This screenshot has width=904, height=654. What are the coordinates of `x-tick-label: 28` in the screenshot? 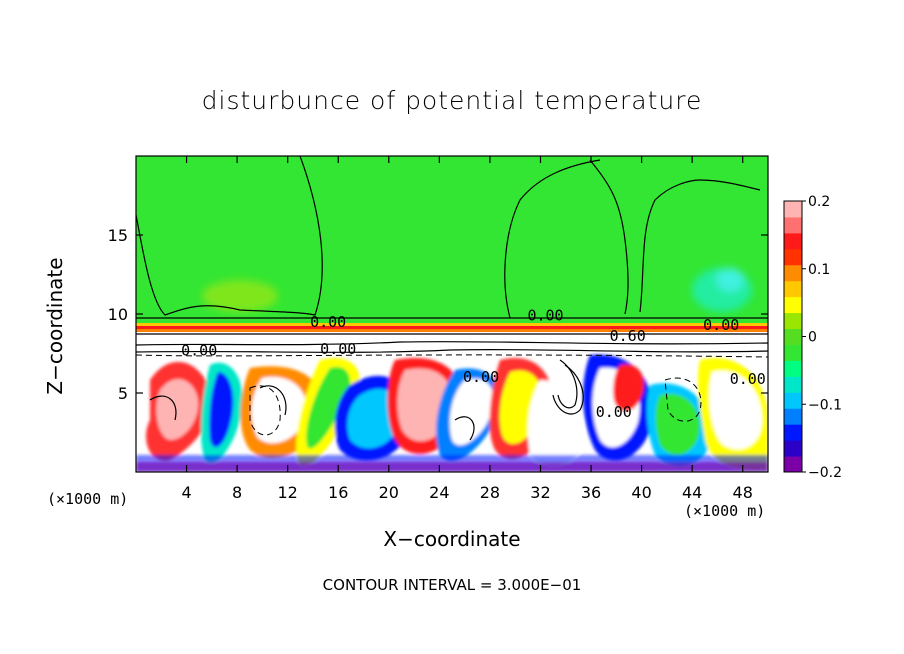 It's located at (490, 492).